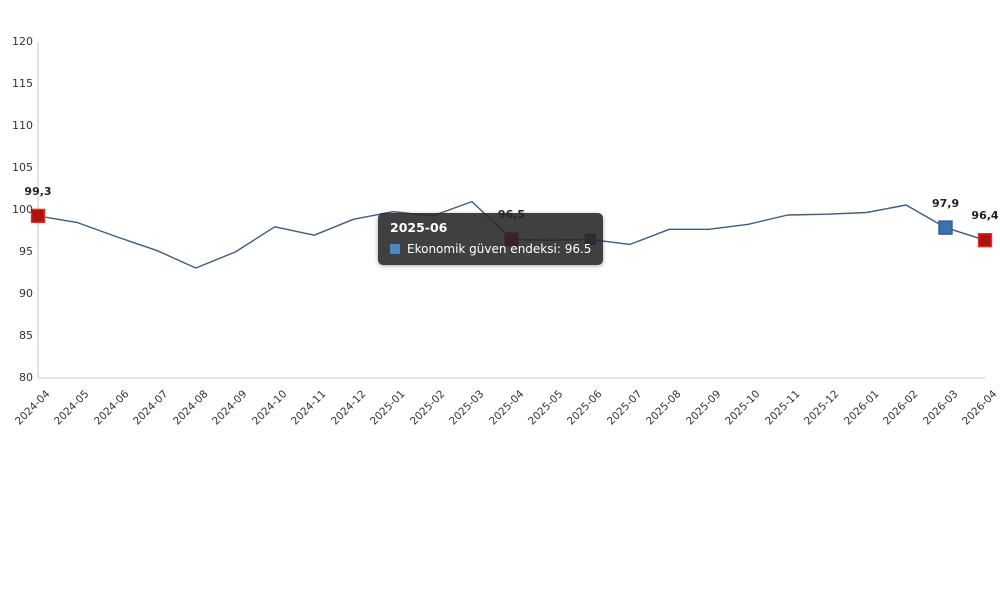  What do you see at coordinates (22, 209) in the screenshot?
I see `y-tick-100: 100` at bounding box center [22, 209].